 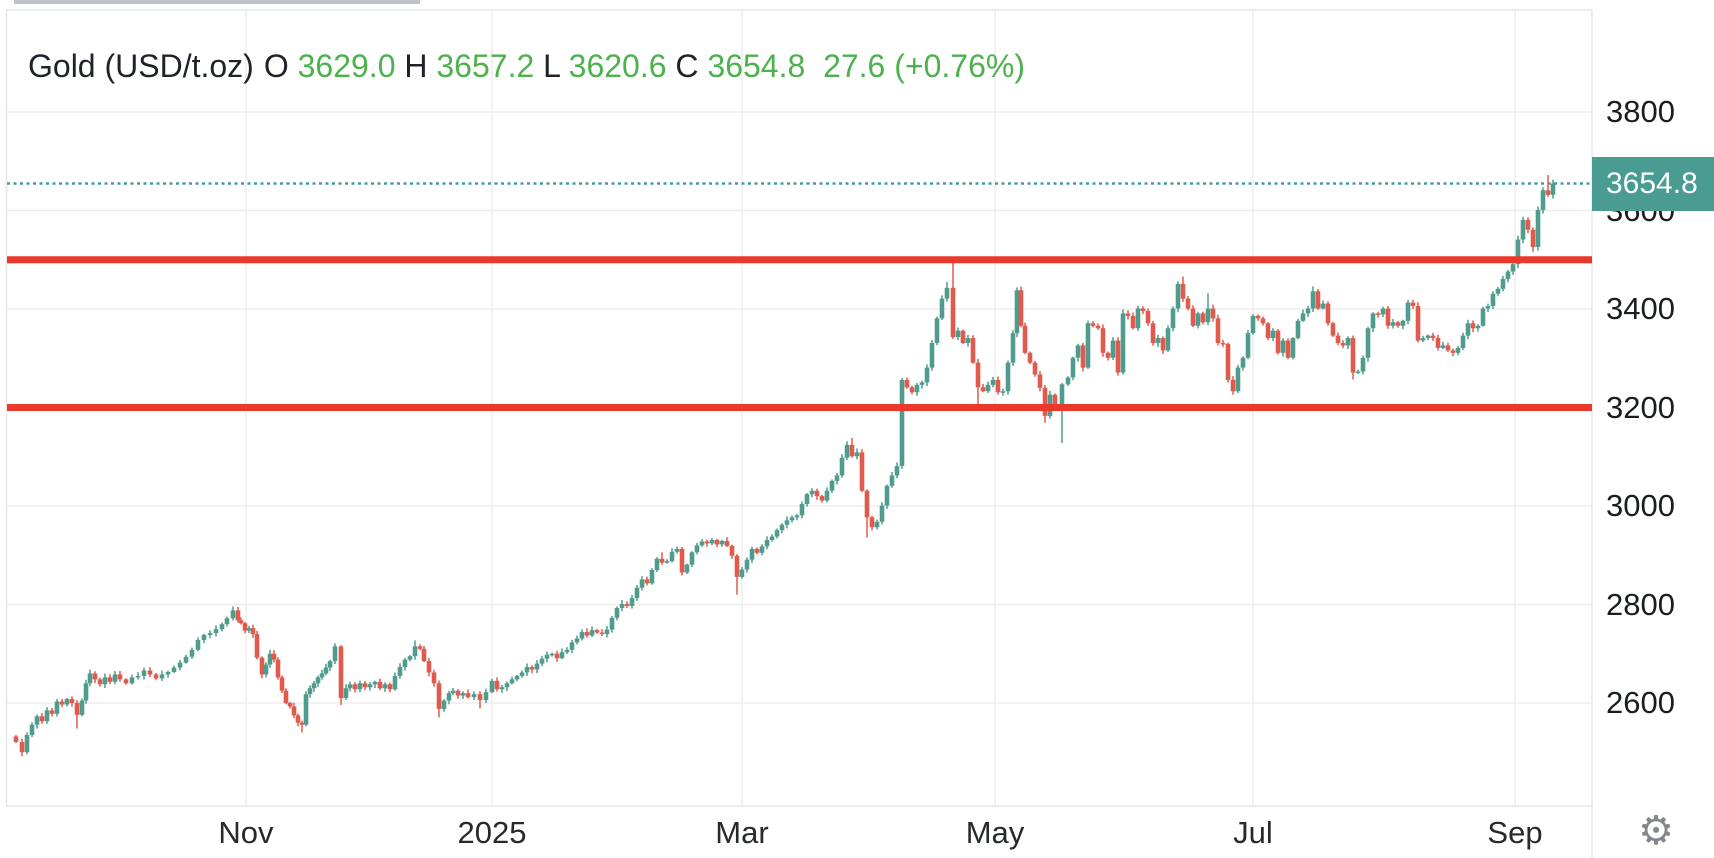 I want to click on x-tick-label: Jul, so click(x=1253, y=832).